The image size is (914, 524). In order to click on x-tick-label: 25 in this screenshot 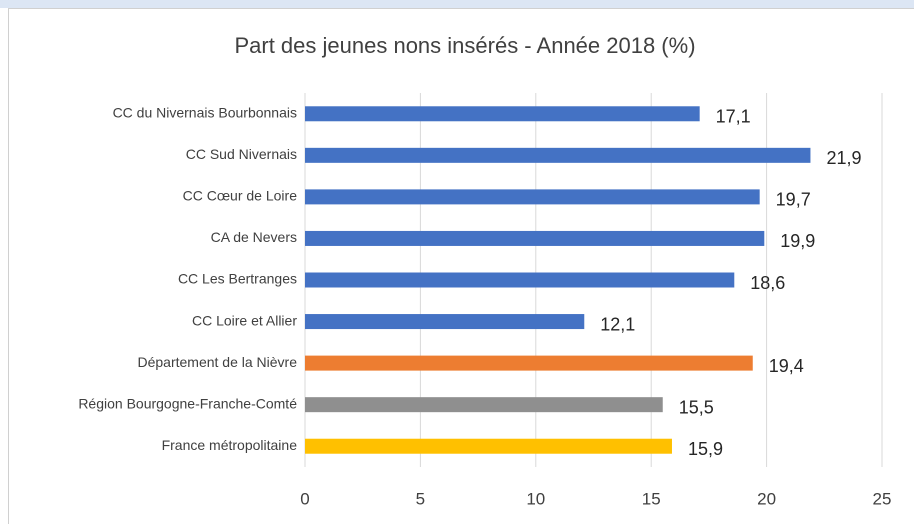, I will do `click(882, 498)`.